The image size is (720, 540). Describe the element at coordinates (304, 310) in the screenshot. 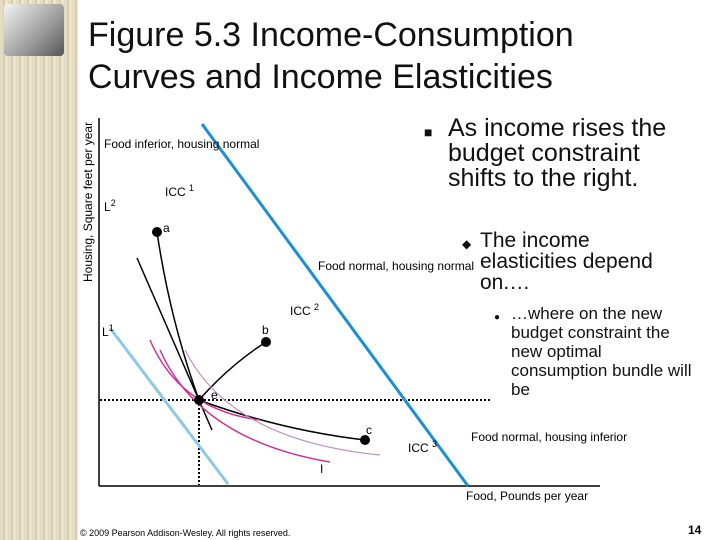

I see `icc-label: ICC 2` at that location.